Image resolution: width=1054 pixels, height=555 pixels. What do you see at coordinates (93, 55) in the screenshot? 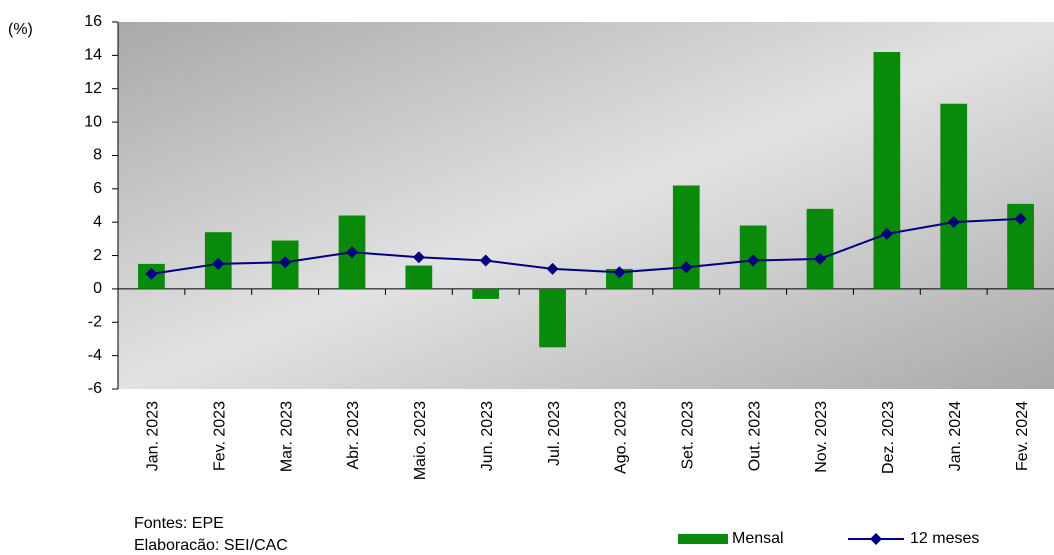
I see `y-tick-label: 14` at bounding box center [93, 55].